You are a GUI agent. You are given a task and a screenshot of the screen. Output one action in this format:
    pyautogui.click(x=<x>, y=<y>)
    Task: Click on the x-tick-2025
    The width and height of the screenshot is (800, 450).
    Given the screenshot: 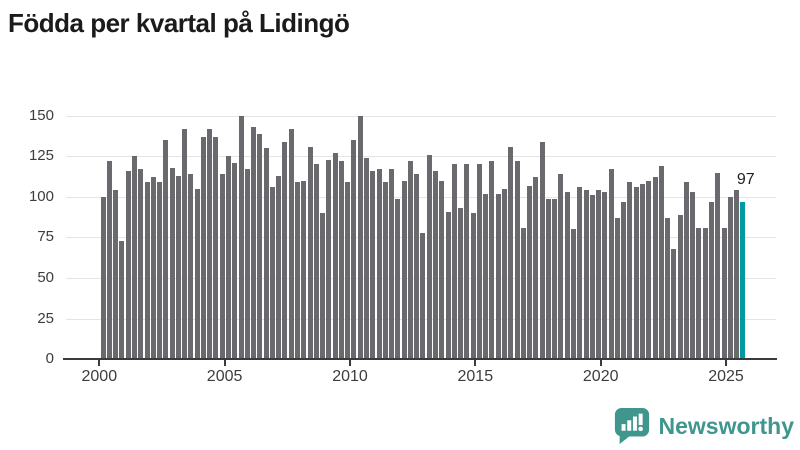 What is the action you would take?
    pyautogui.click(x=726, y=363)
    